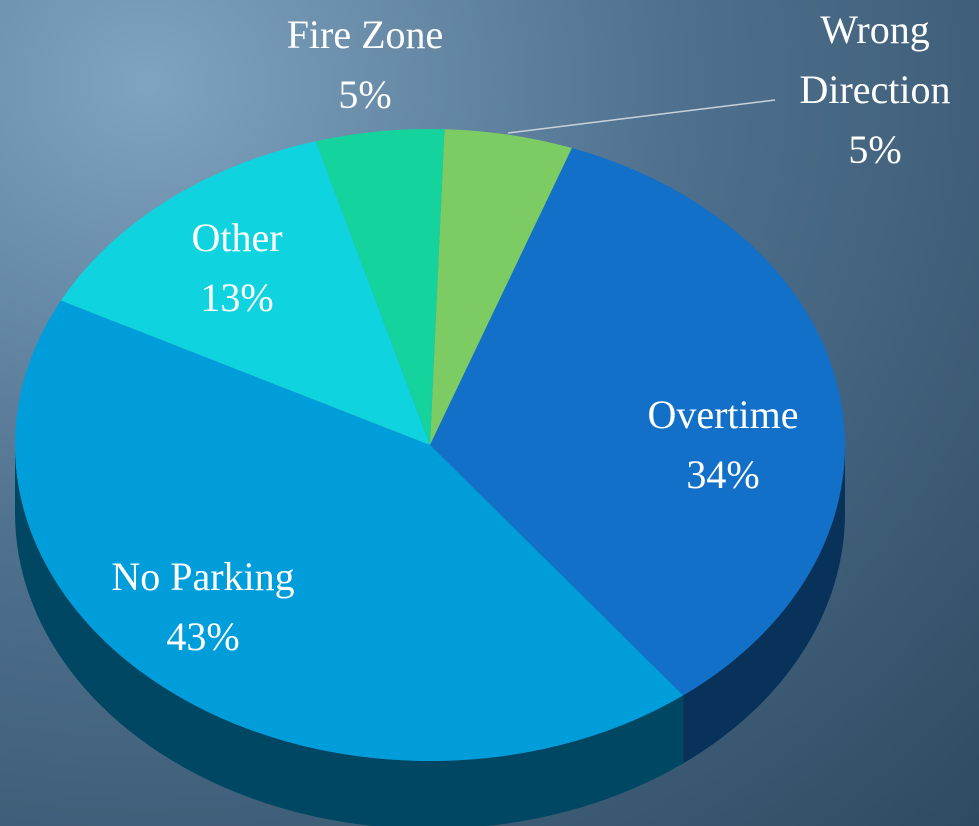  Describe the element at coordinates (723, 474) in the screenshot. I see `value-label: 34%` at that location.